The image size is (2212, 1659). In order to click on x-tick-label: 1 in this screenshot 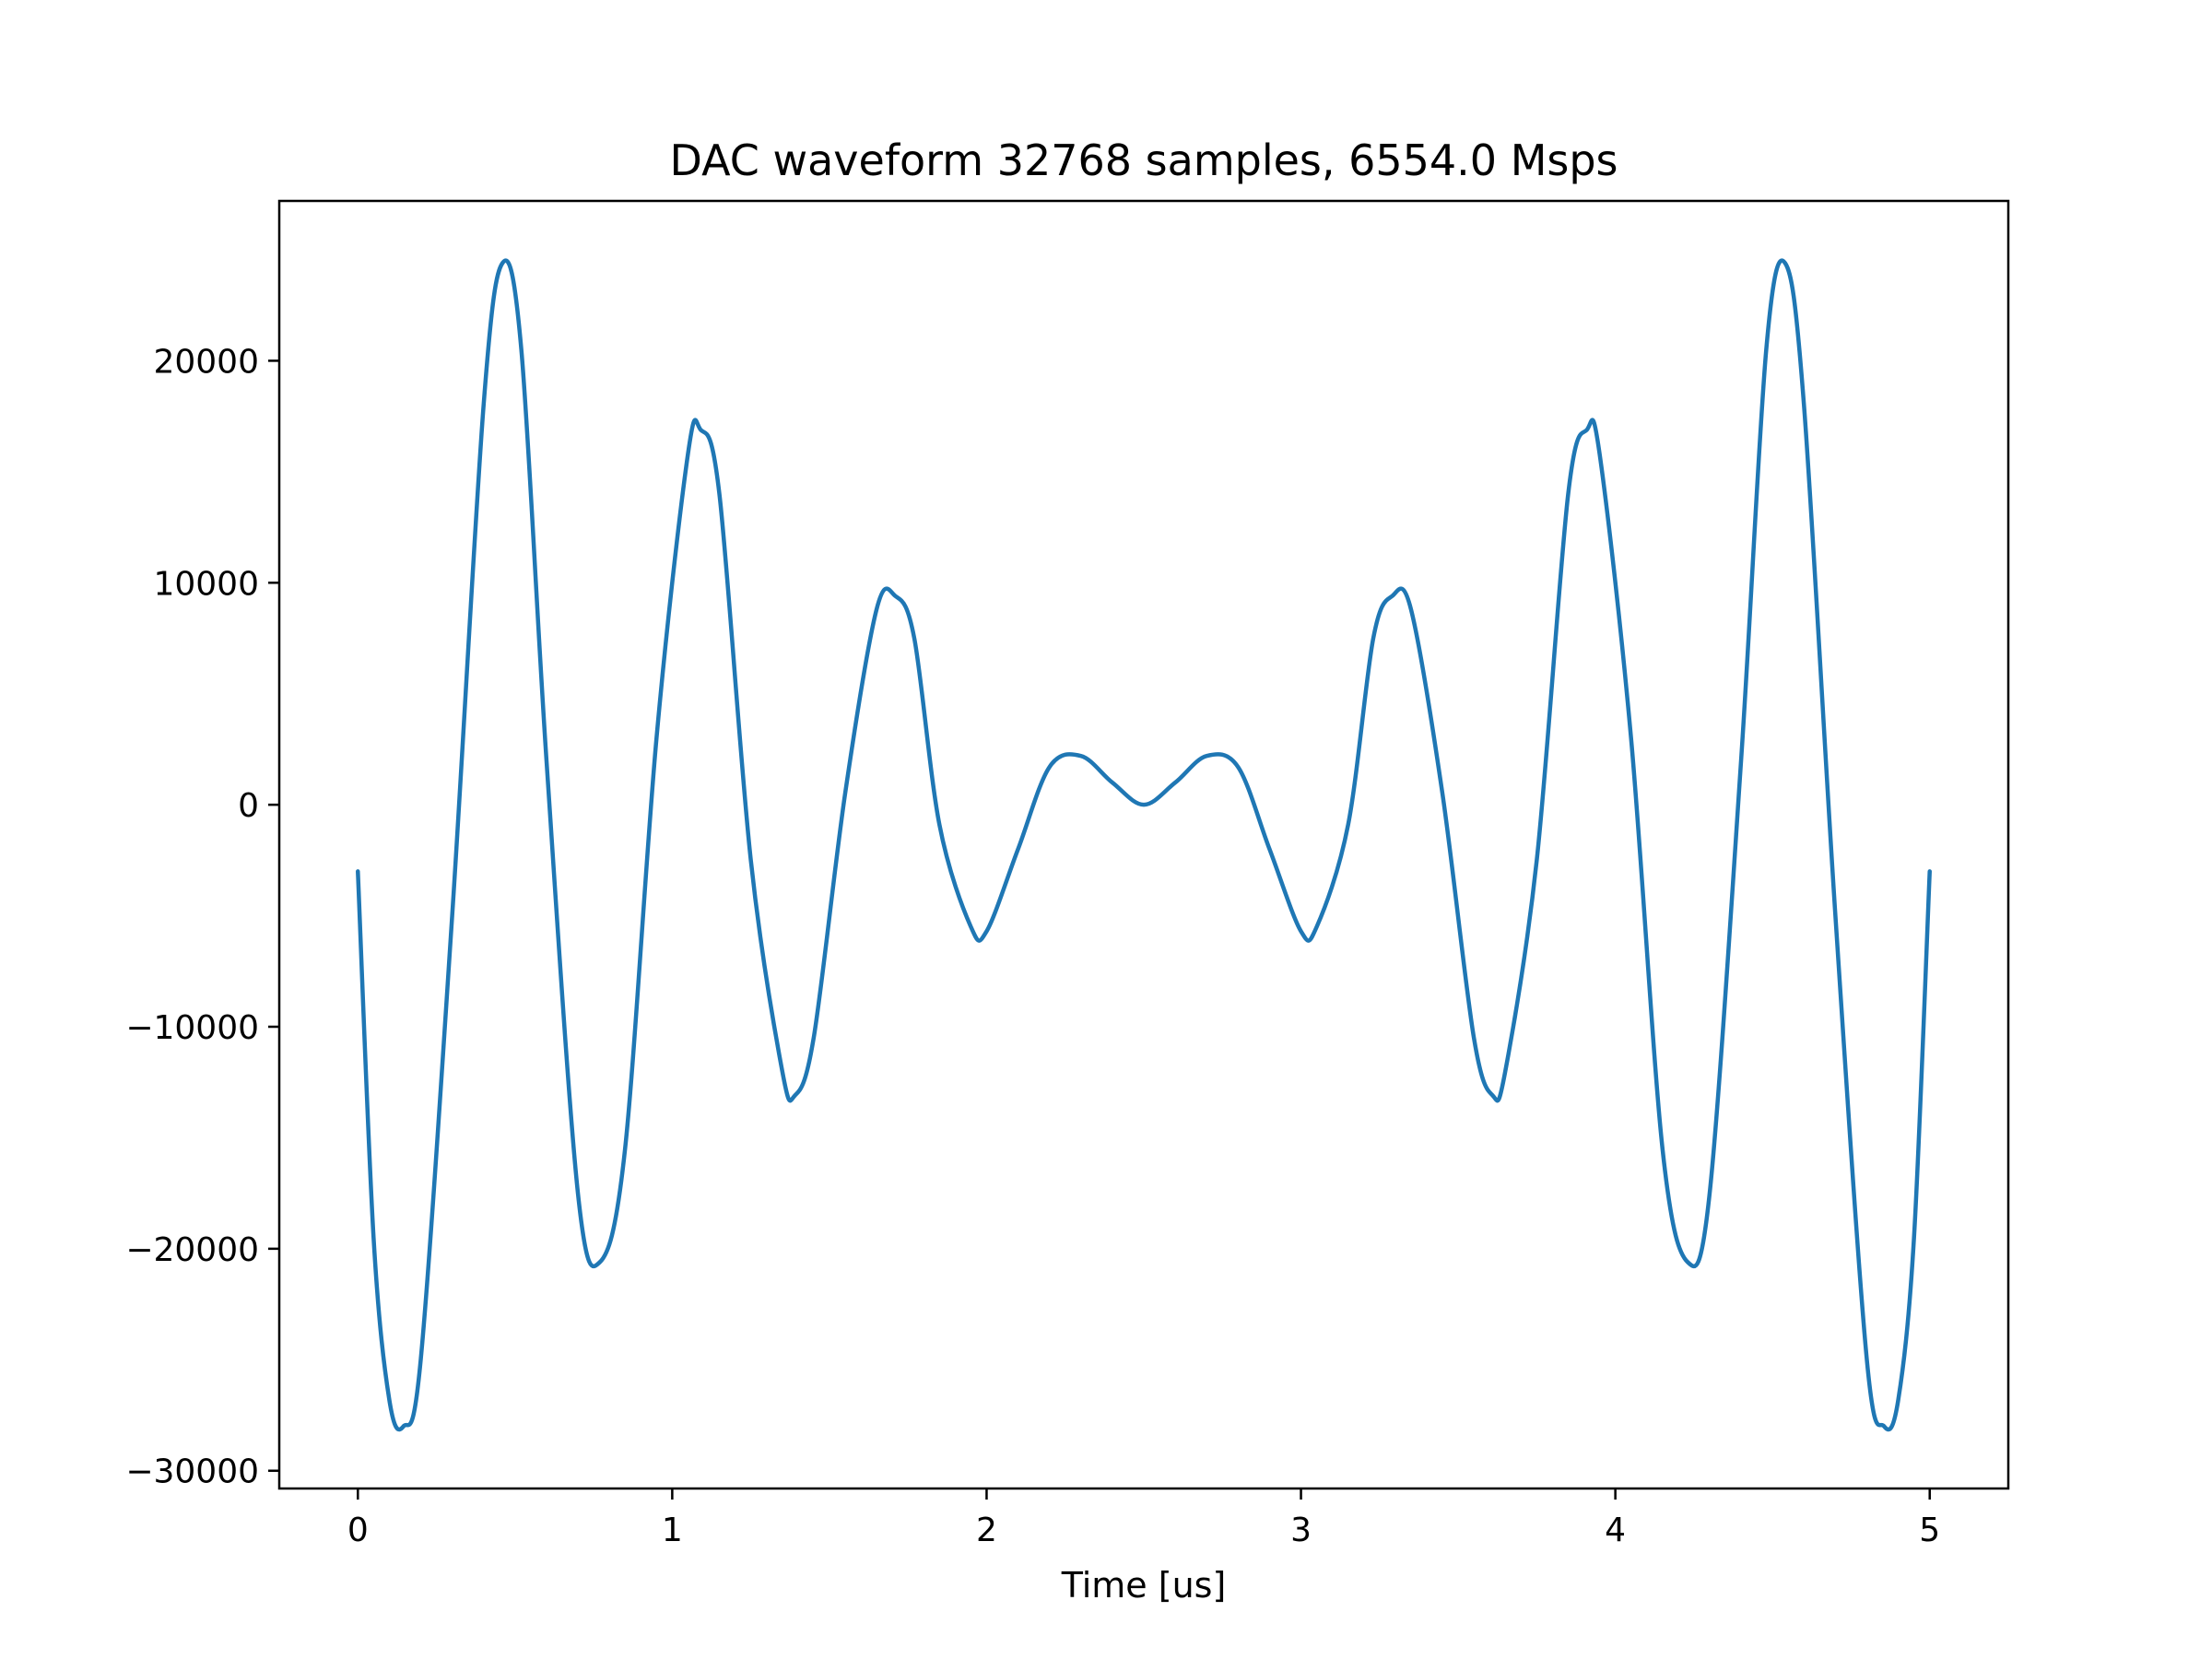, I will do `click(672, 1530)`.